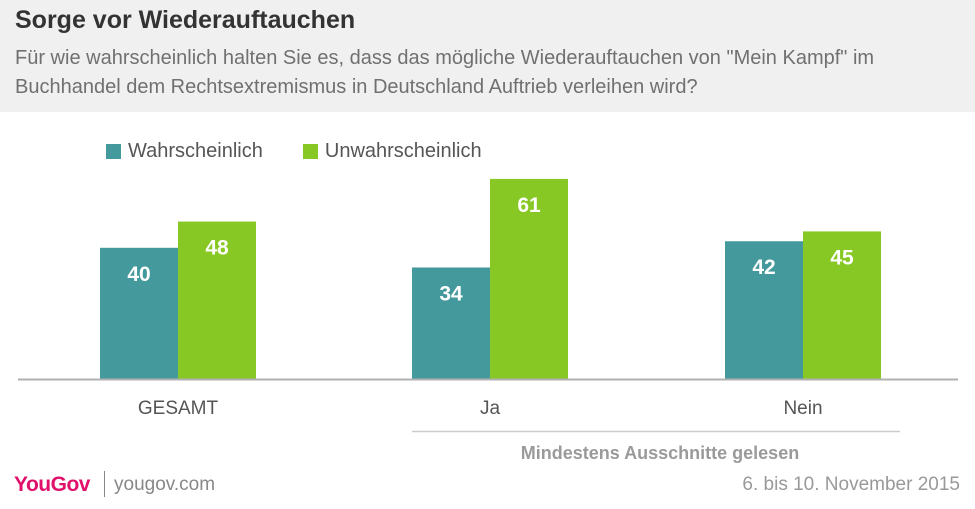 The height and width of the screenshot is (509, 975). What do you see at coordinates (185, 20) in the screenshot?
I see `chart-title: Sorge vor Wiederauftauchen` at bounding box center [185, 20].